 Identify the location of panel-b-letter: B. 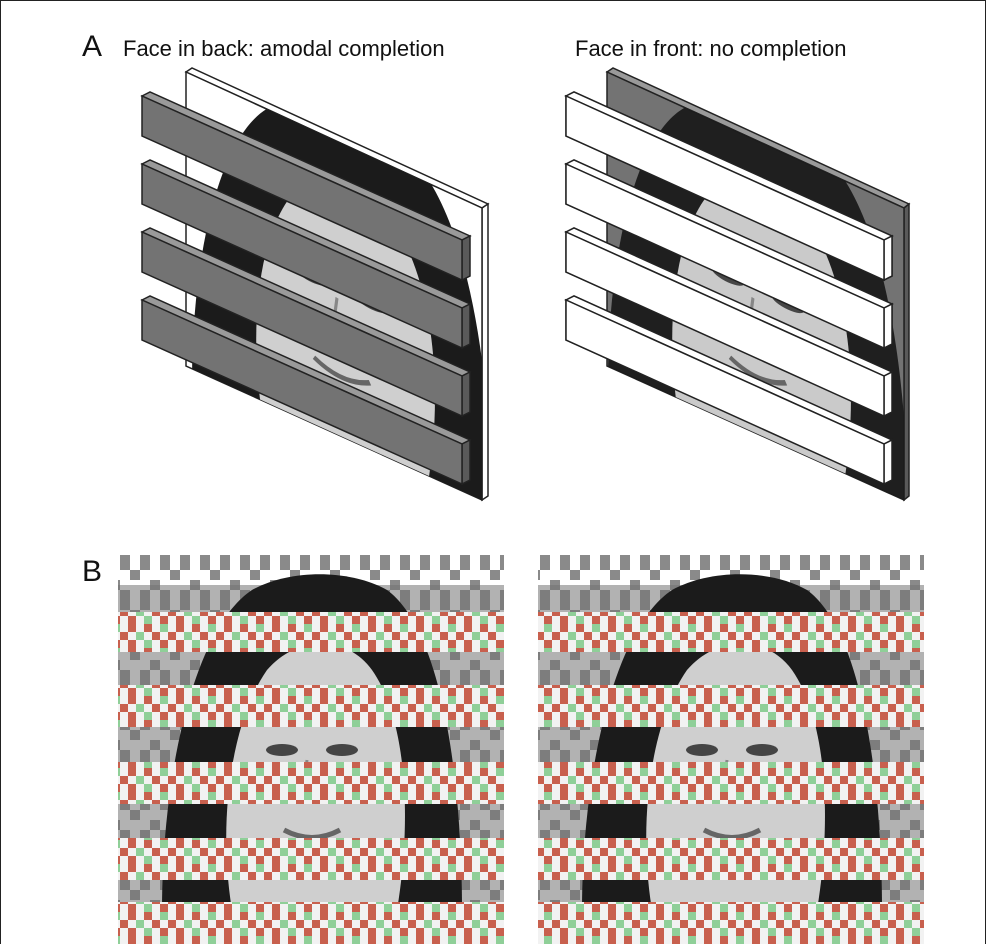
(92, 571).